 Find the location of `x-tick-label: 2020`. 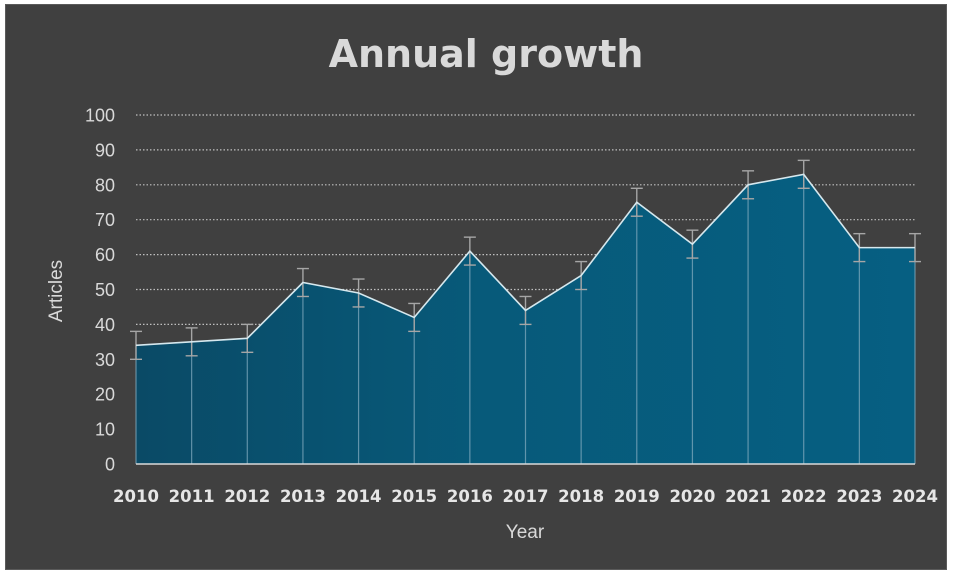

x-tick-label: 2020 is located at coordinates (692, 496).